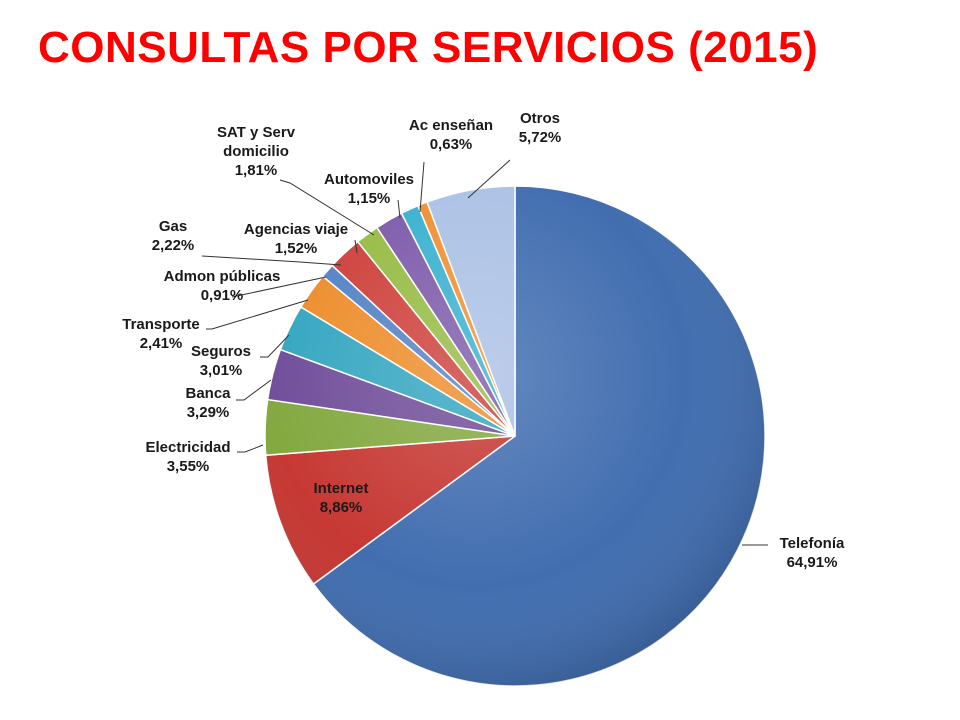 This screenshot has width=960, height=720. Describe the element at coordinates (257, 314) in the screenshot. I see `leader-line-transporte` at that location.